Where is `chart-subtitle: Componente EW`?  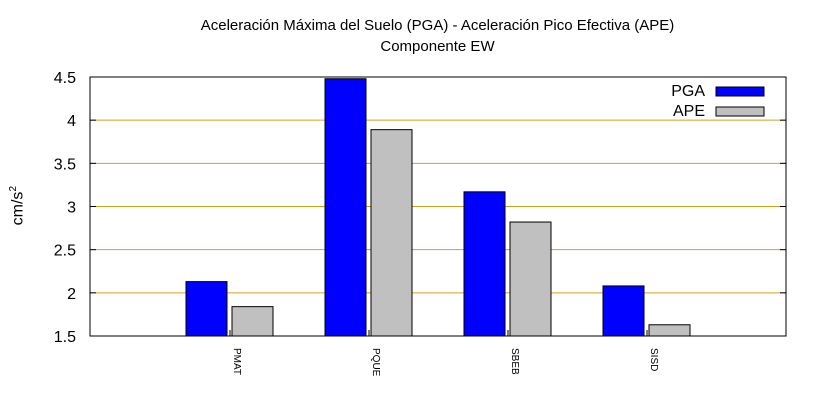
chart-subtitle: Componente EW is located at coordinates (437, 46).